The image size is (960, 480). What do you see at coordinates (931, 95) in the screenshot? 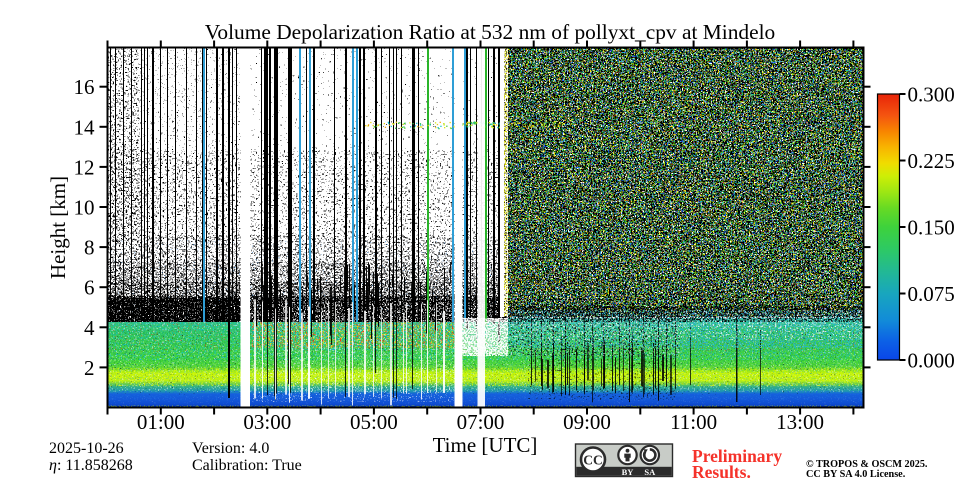
I see `svg-text: 0.300` at bounding box center [931, 95].